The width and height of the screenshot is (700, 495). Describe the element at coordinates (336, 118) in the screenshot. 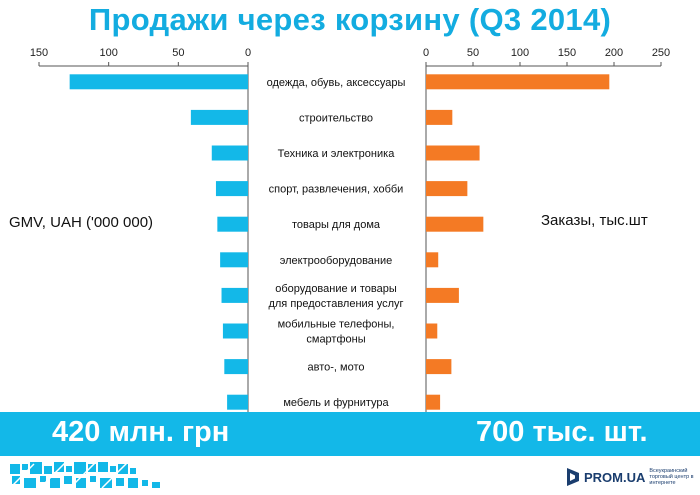

I see `category-label: строительство` at that location.